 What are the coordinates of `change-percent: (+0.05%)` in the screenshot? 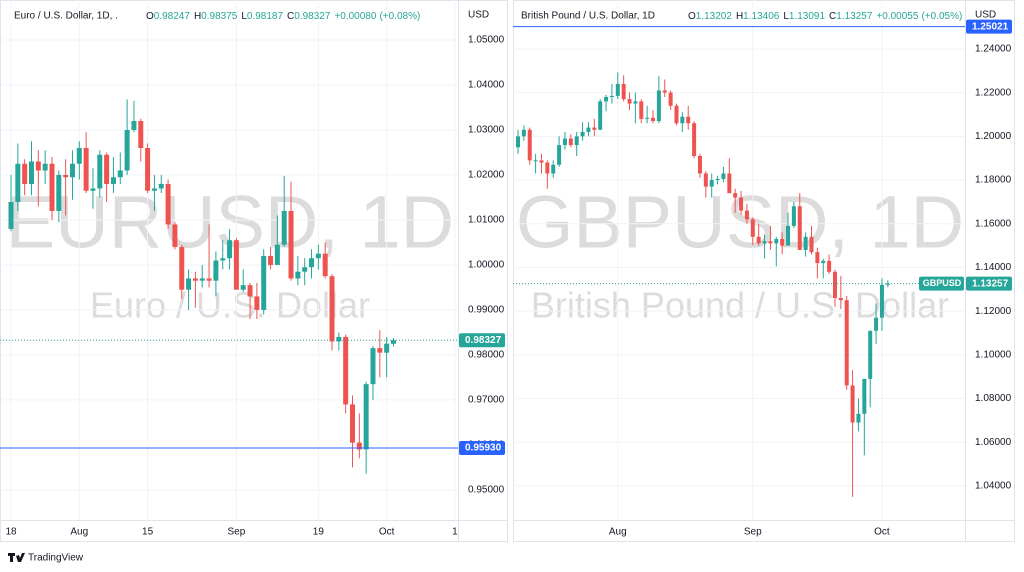 It's located at (941, 16).